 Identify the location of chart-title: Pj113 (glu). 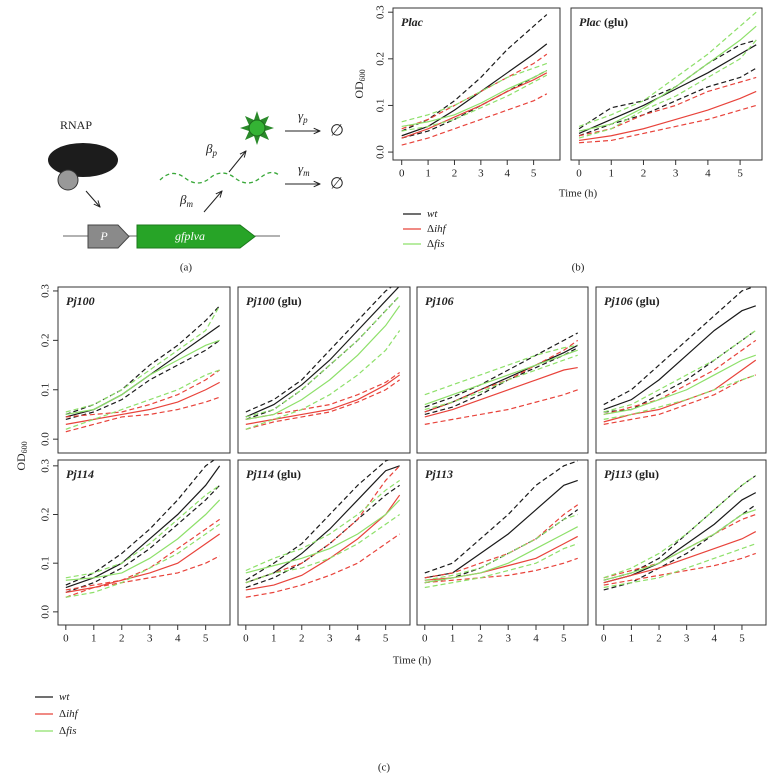
(631, 474).